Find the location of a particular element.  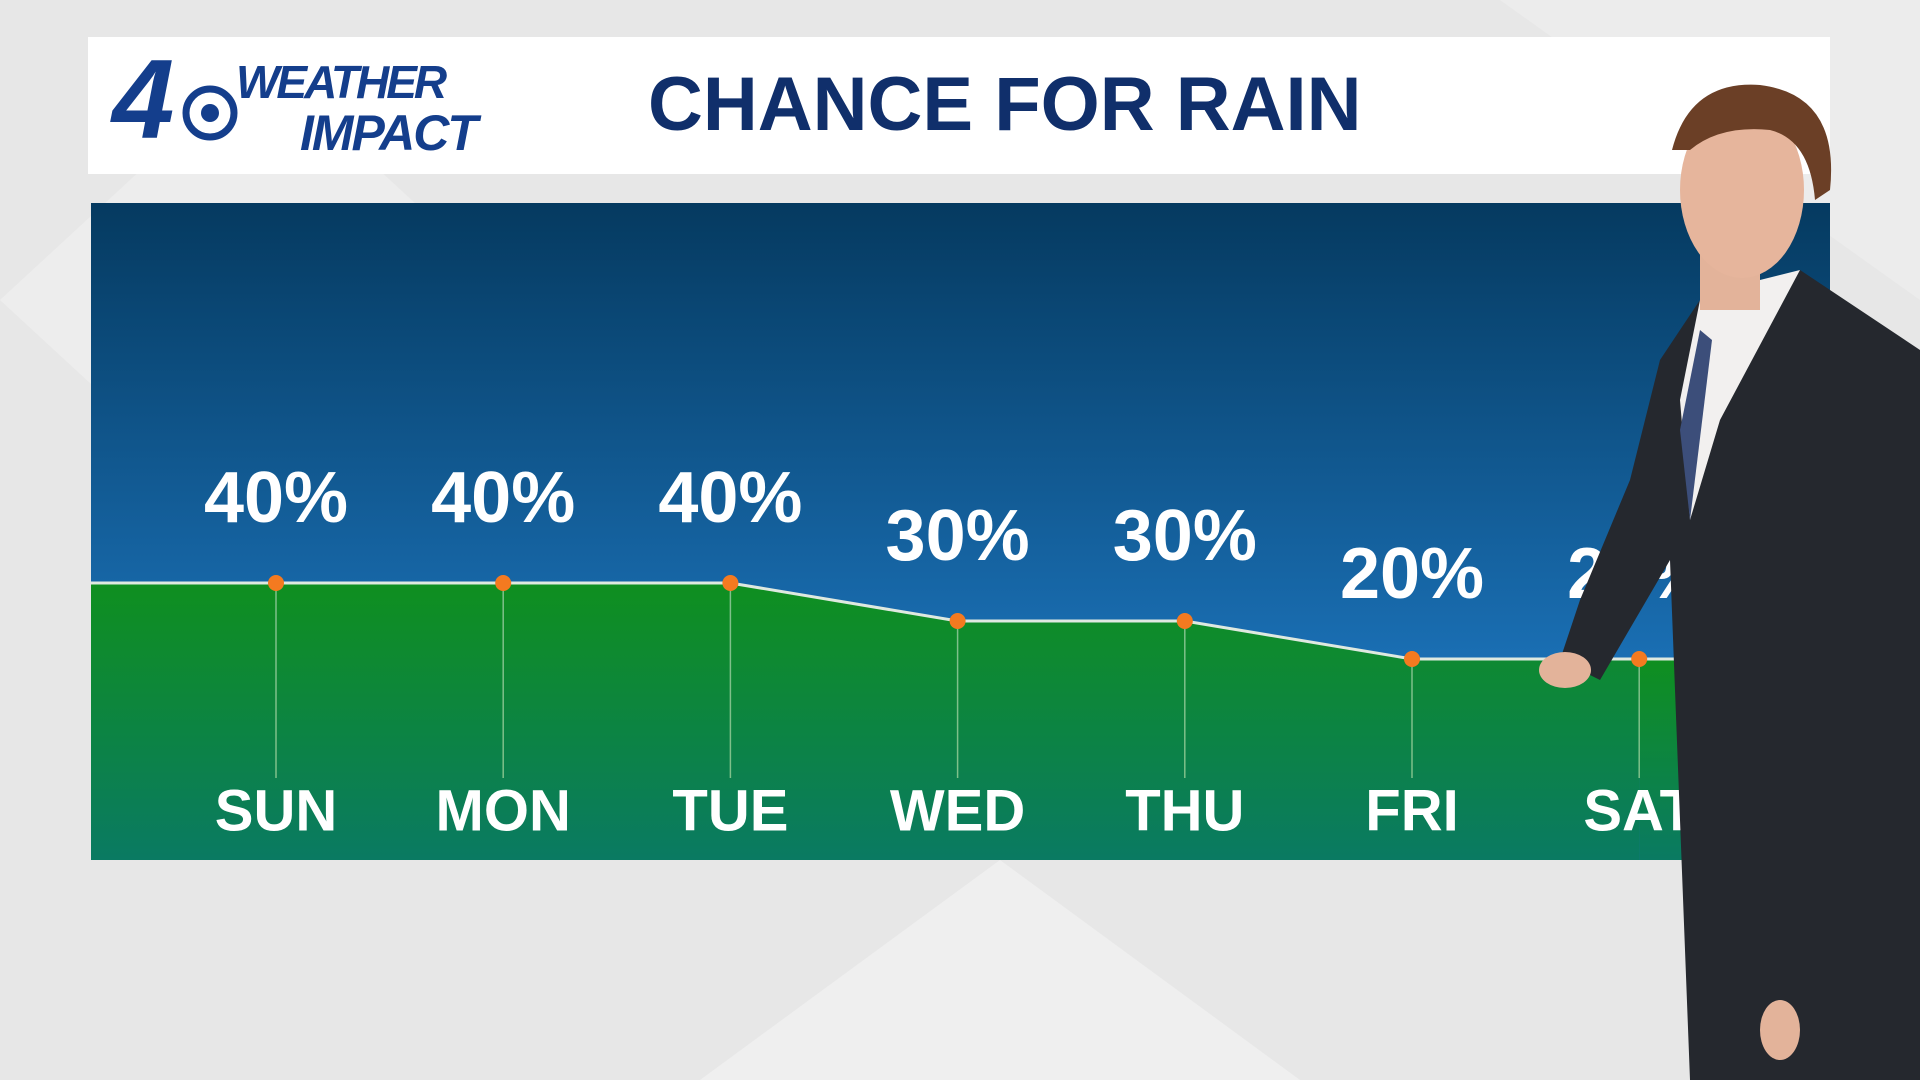

chart-title: CHANCE FOR RAIN is located at coordinates (1005, 104).